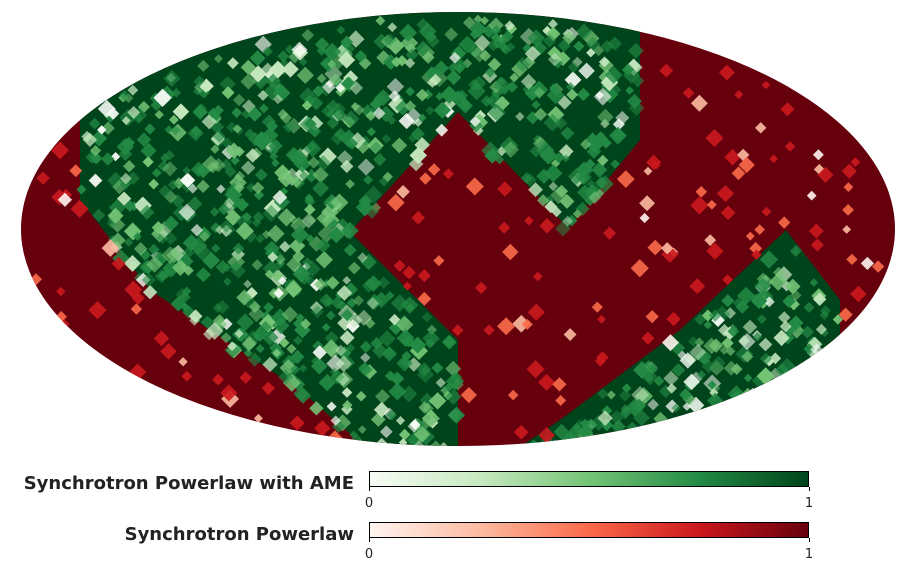 This screenshot has height=584, width=898. I want to click on colorbar-max-label: 1, so click(809, 503).